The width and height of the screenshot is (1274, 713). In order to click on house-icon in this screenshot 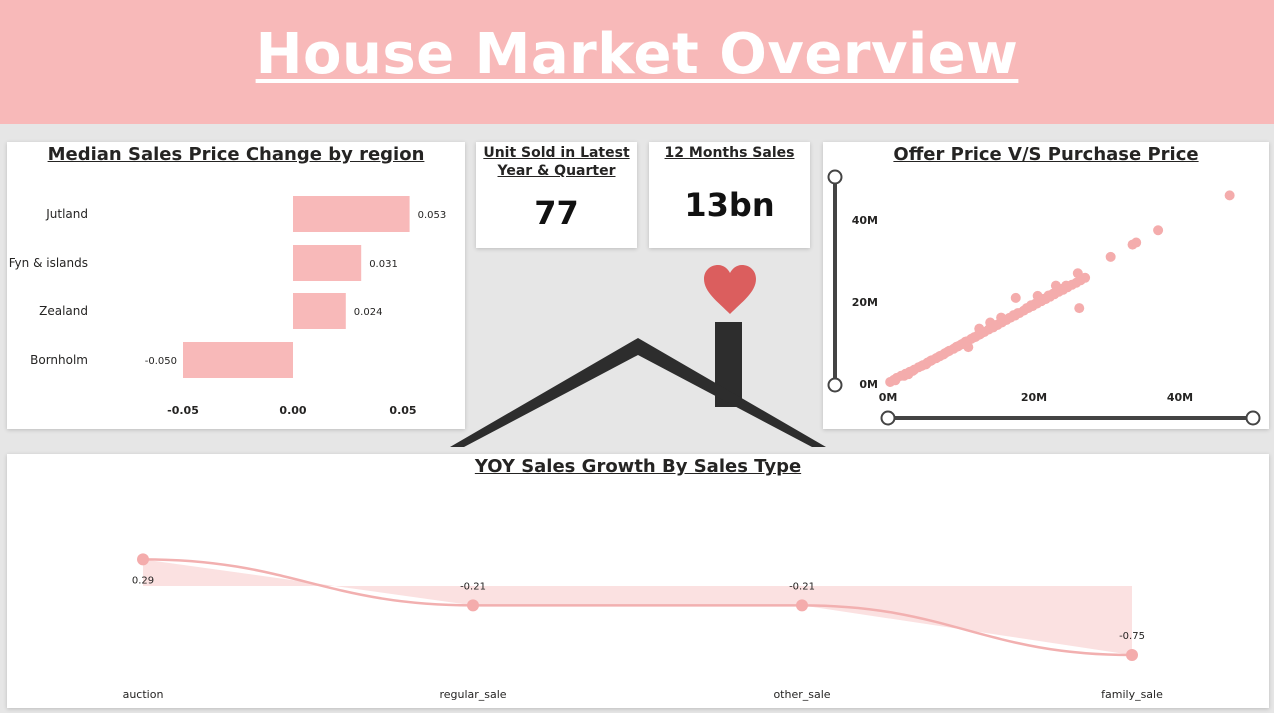, I will do `click(638, 356)`.